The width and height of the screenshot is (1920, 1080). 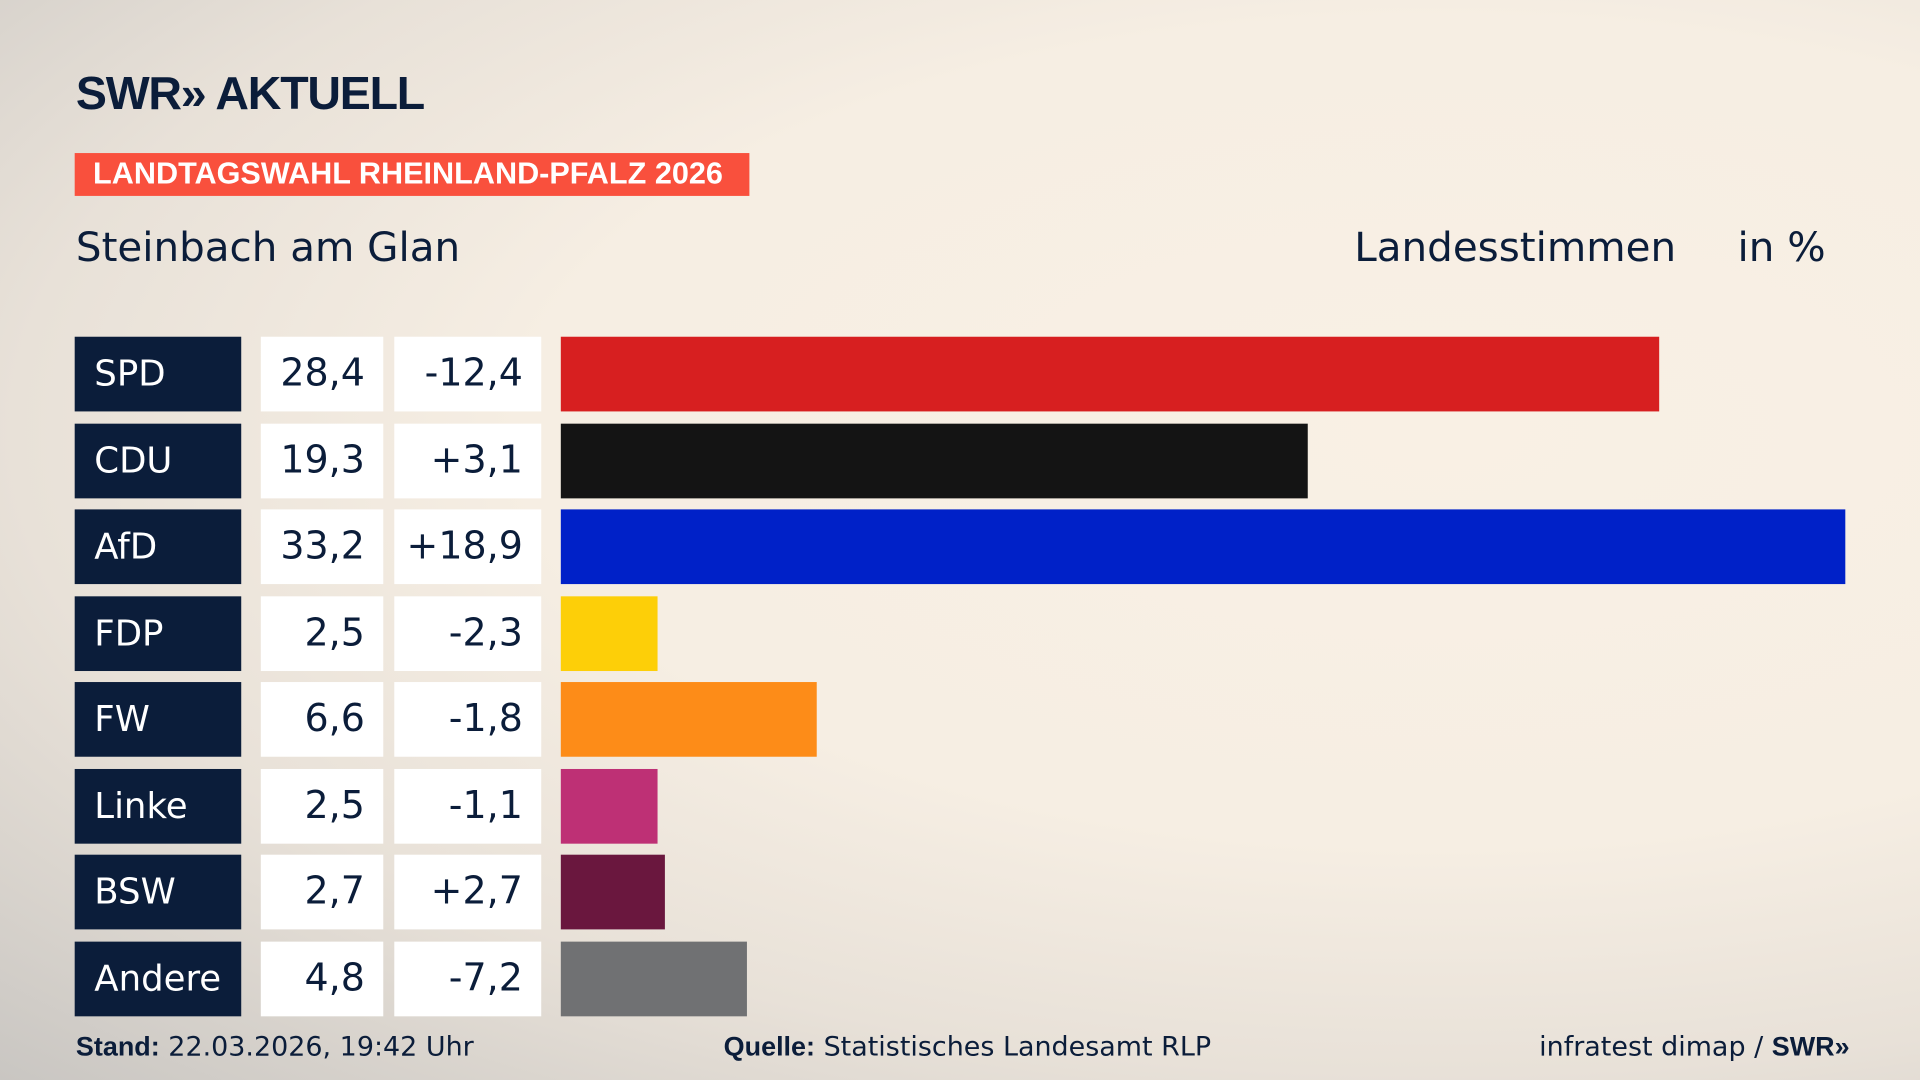 What do you see at coordinates (322, 374) in the screenshot?
I see `value-label: 28,4` at bounding box center [322, 374].